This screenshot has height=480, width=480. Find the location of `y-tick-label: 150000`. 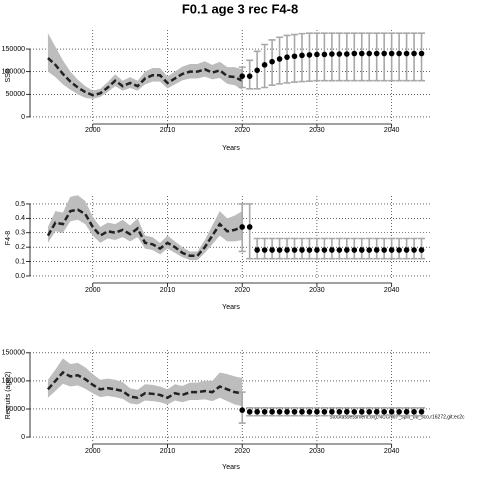

y-tick-label: 150000 is located at coordinates (13, 49).